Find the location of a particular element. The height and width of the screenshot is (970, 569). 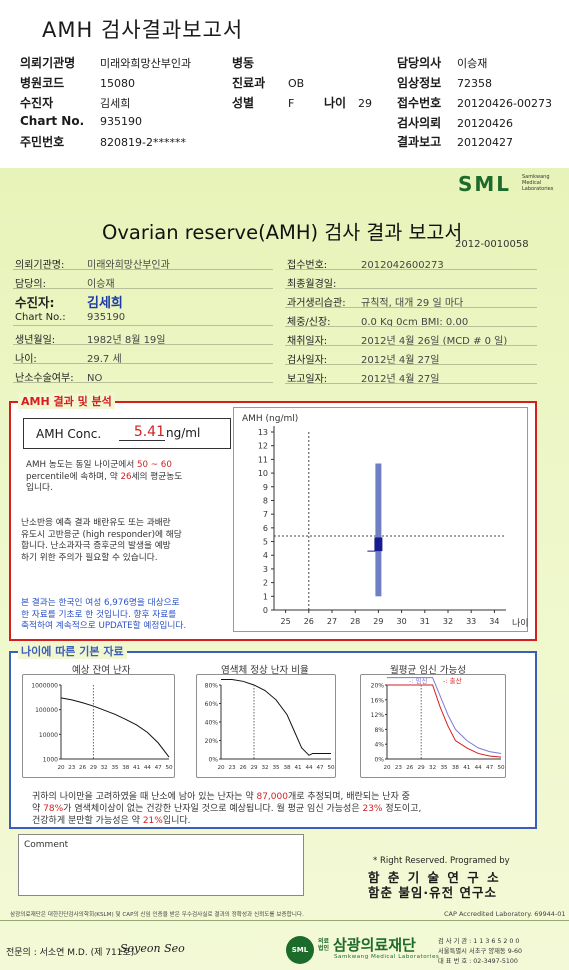

header-age: 나이 29 is located at coordinates (348, 103).